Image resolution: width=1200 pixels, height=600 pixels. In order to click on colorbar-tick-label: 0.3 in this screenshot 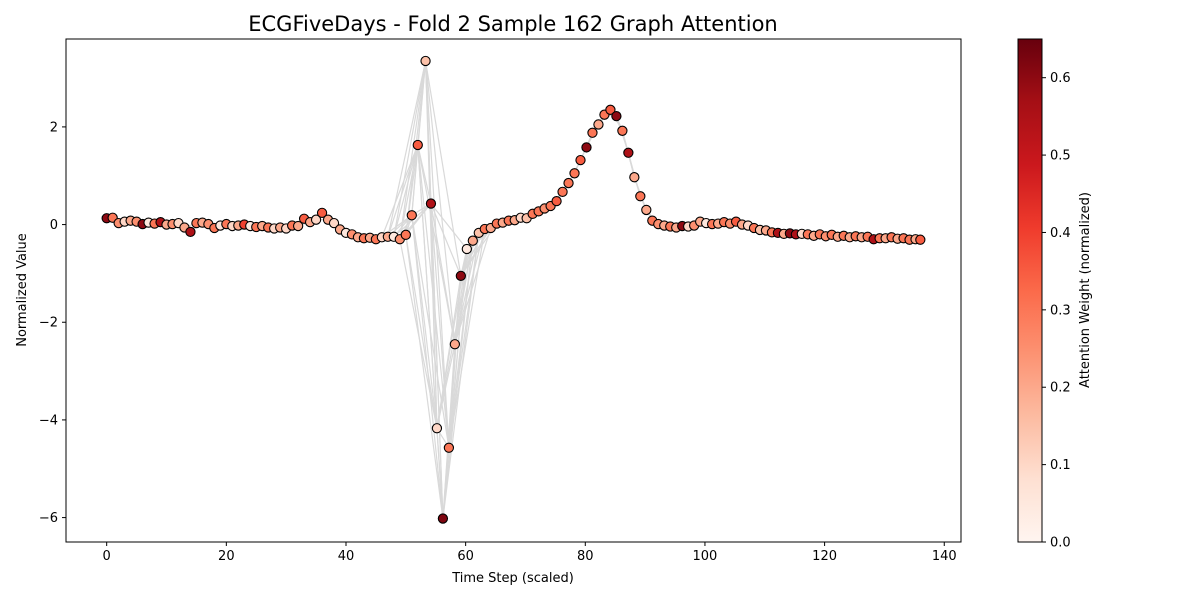, I will do `click(1060, 310)`.